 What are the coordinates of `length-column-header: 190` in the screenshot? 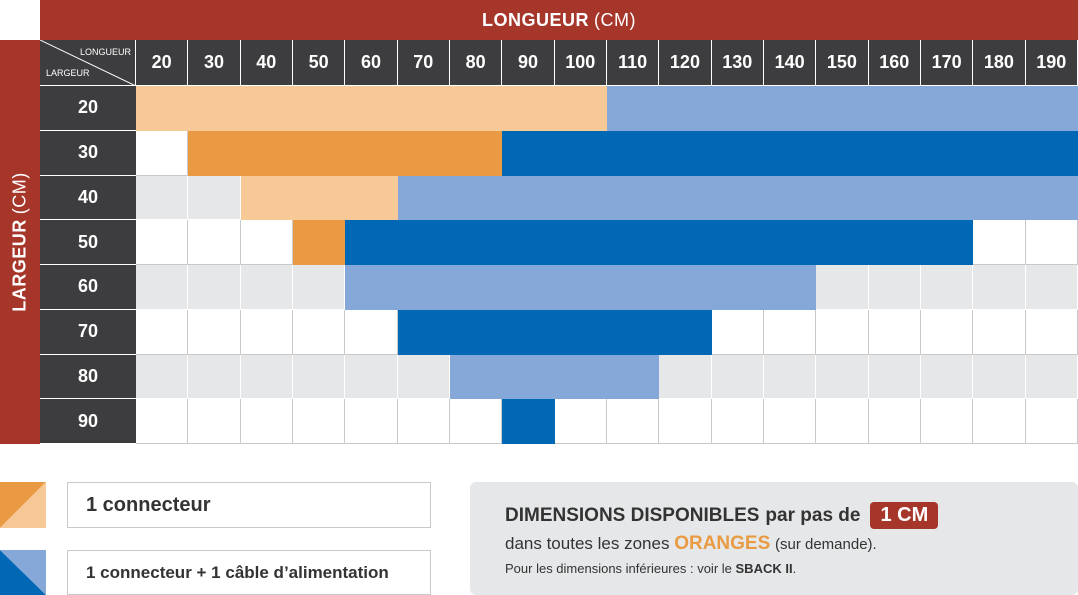 It's located at (1051, 63).